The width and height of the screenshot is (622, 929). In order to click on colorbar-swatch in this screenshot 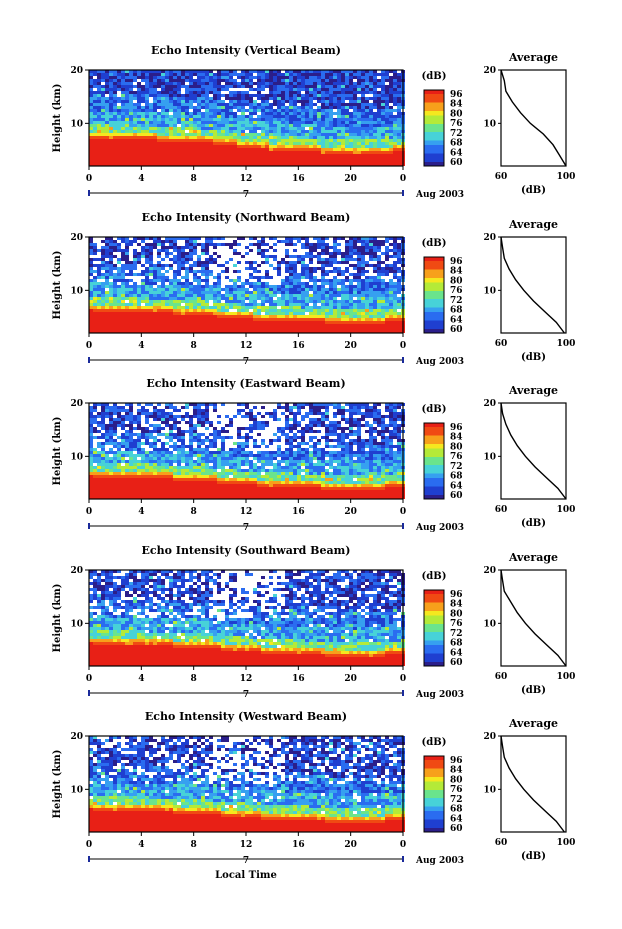, I will do `click(434, 151)`.